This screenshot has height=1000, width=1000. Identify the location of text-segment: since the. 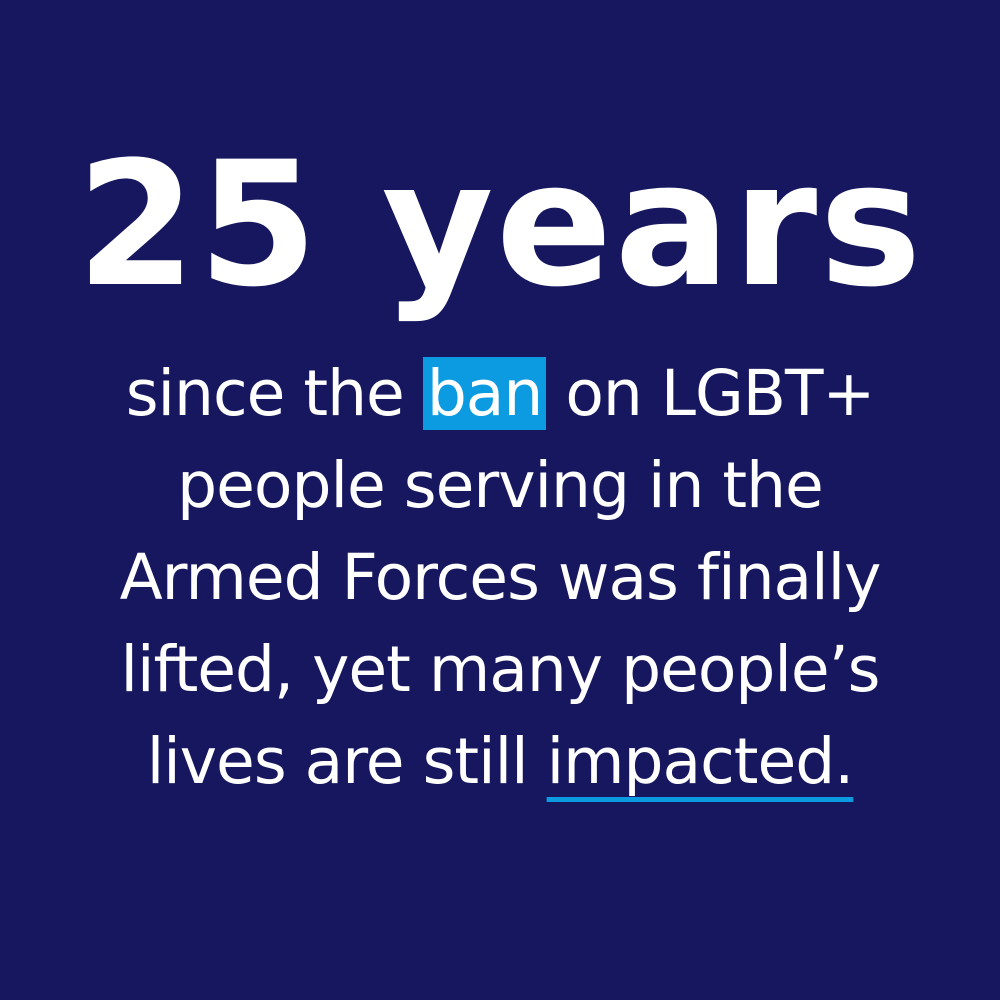
(265, 393).